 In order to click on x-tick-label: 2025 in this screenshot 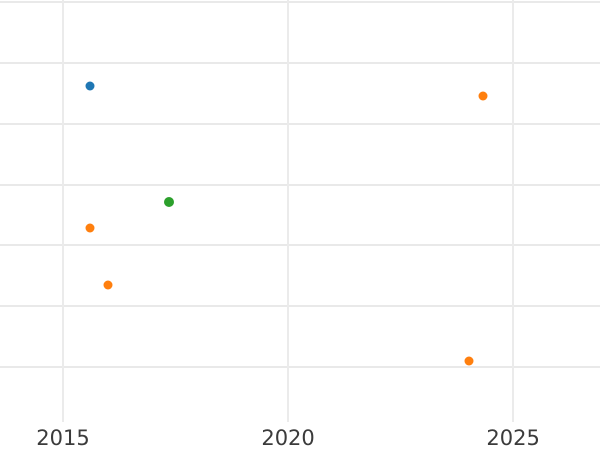, I will do `click(513, 438)`.